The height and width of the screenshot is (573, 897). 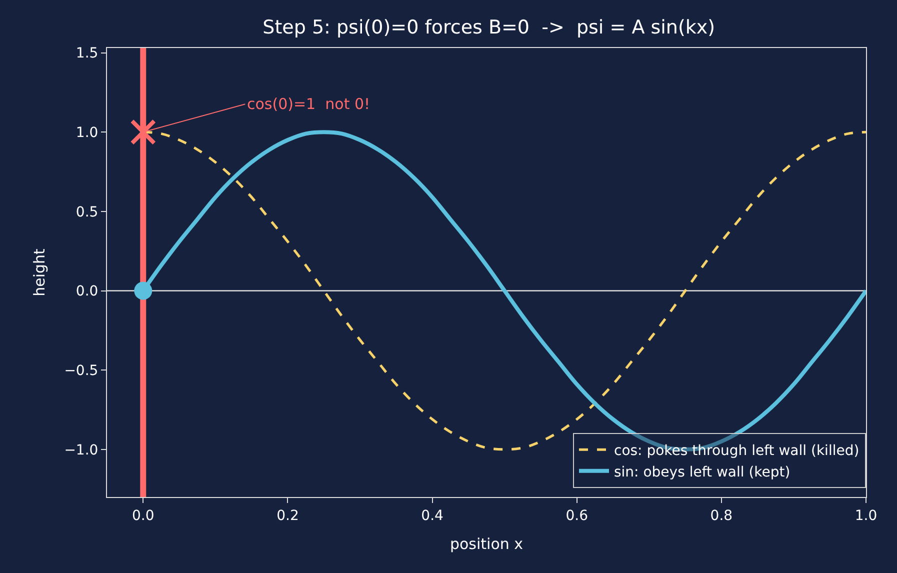 I want to click on x-tick-label: 0.8, so click(x=721, y=516).